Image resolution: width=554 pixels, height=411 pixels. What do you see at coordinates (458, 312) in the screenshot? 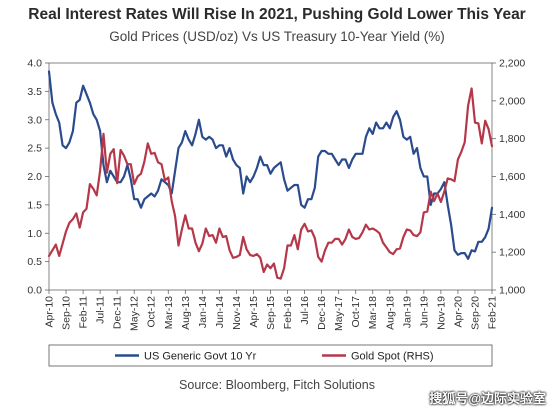
I see `x-tick-label: Apr-20` at bounding box center [458, 312].